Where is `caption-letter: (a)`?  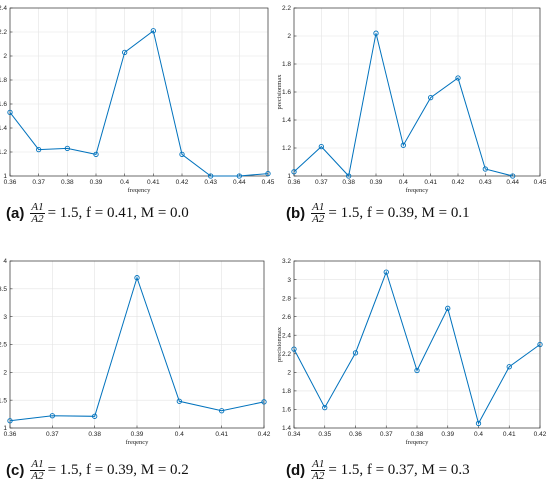 caption-letter: (a) is located at coordinates (15, 213).